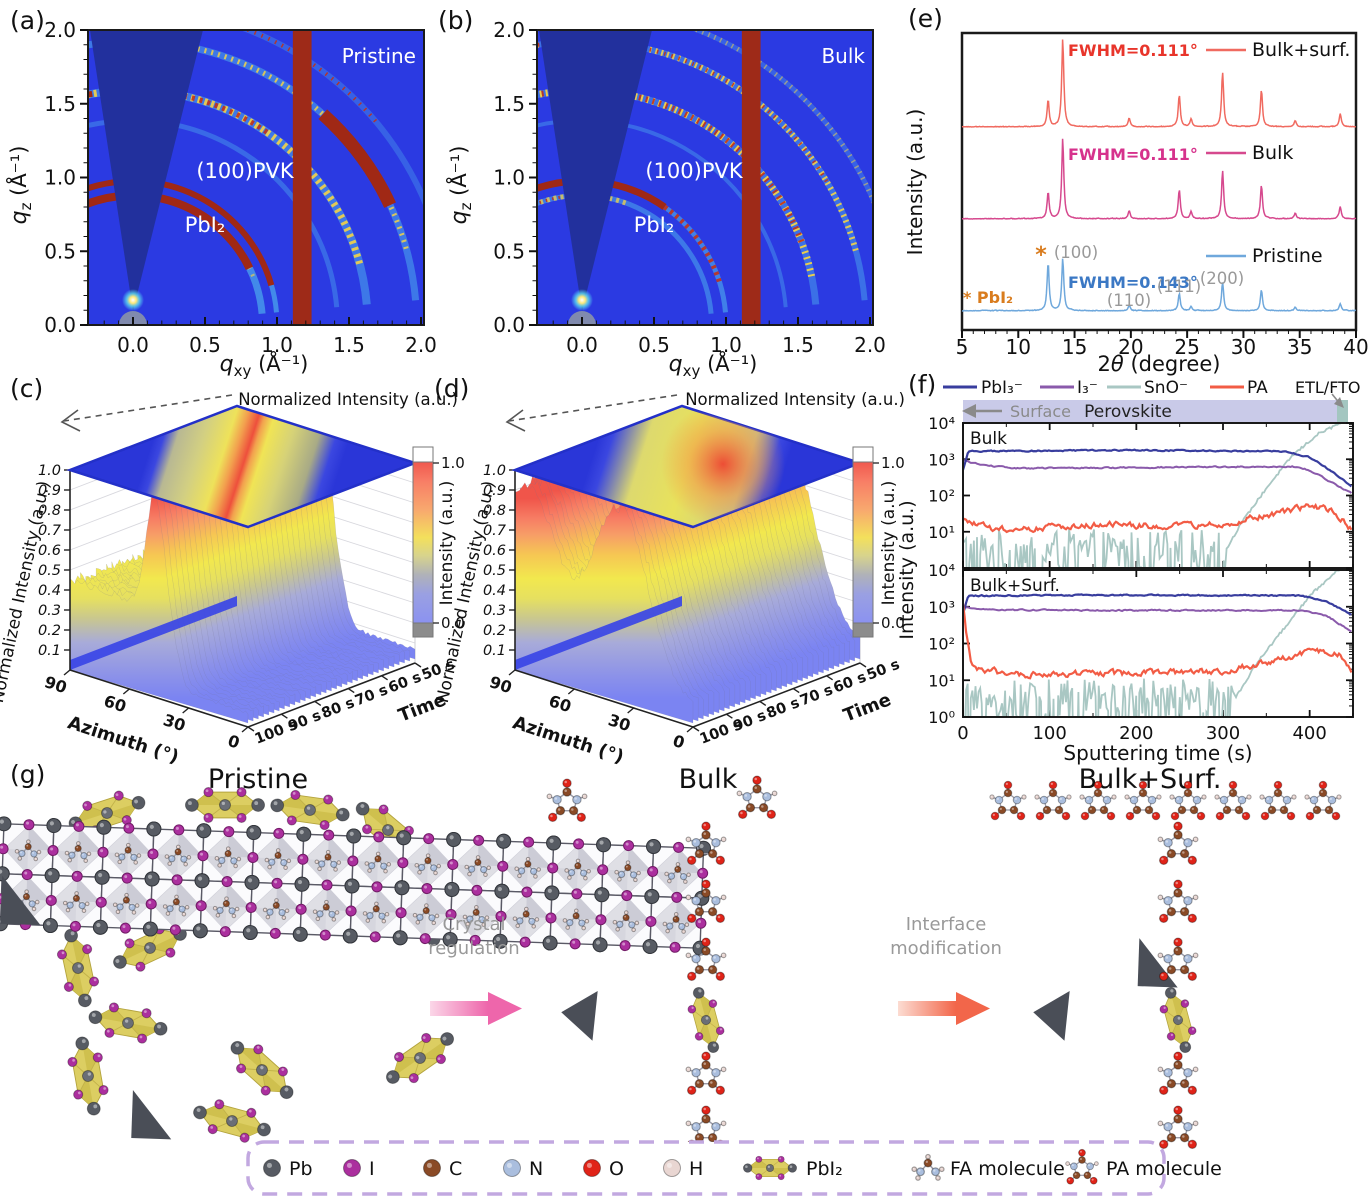  What do you see at coordinates (816, 695) in the screenshot?
I see `time-tick-label: 70 s` at bounding box center [816, 695].